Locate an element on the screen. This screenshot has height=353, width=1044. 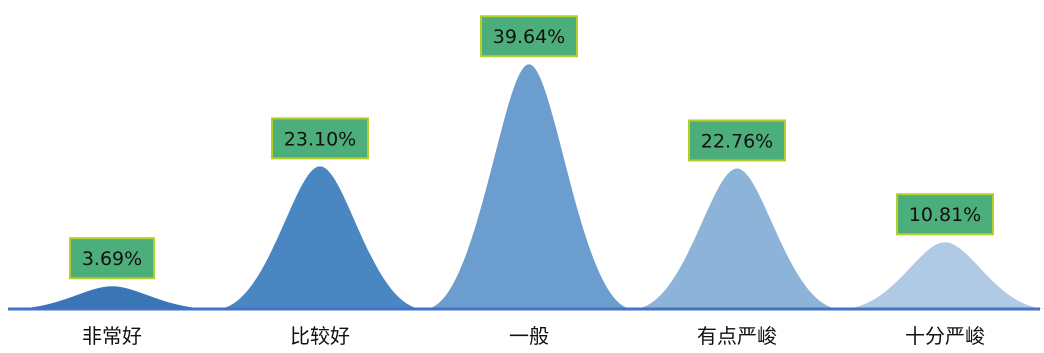
category-label-2: 比较好 is located at coordinates (320, 336).